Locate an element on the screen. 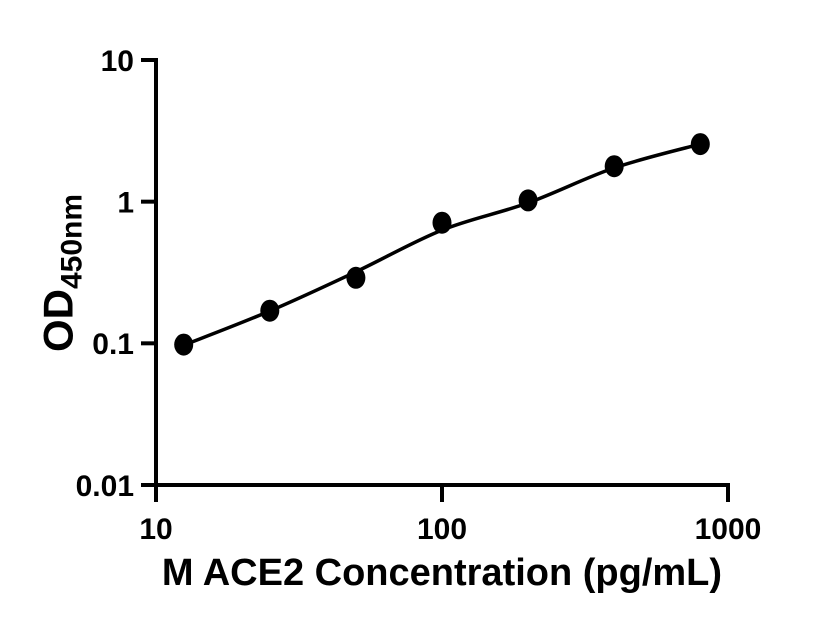  x-axis-title-text: M ACE2 Concentration (pg/mL) is located at coordinates (442, 573).